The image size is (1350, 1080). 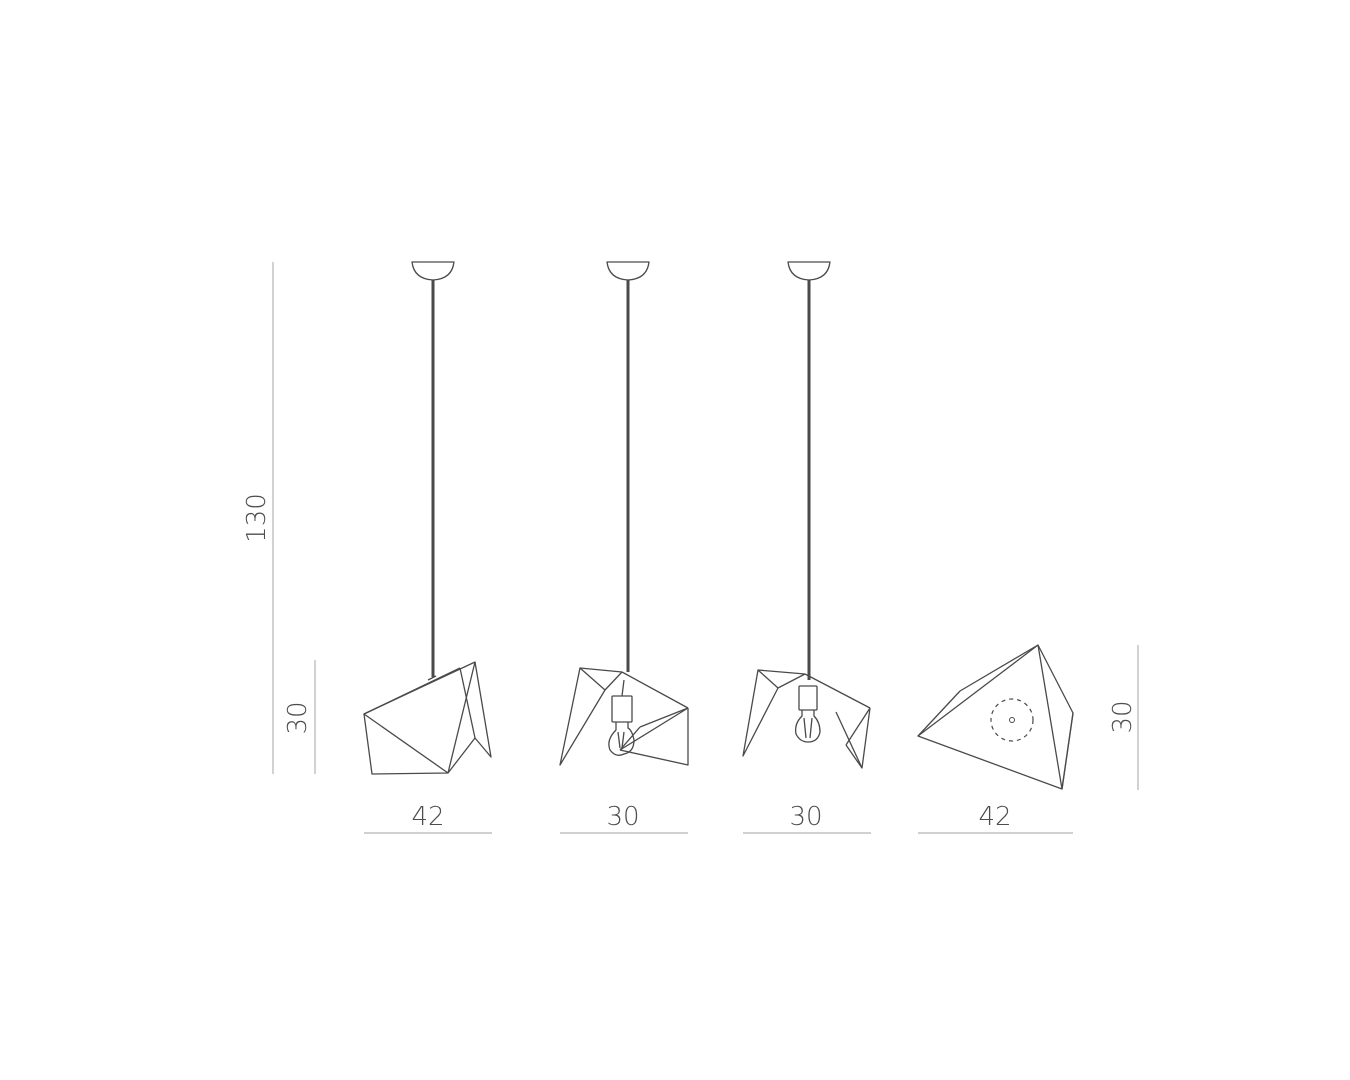 I want to click on bulb-hole-circle, so click(x=1012, y=720).